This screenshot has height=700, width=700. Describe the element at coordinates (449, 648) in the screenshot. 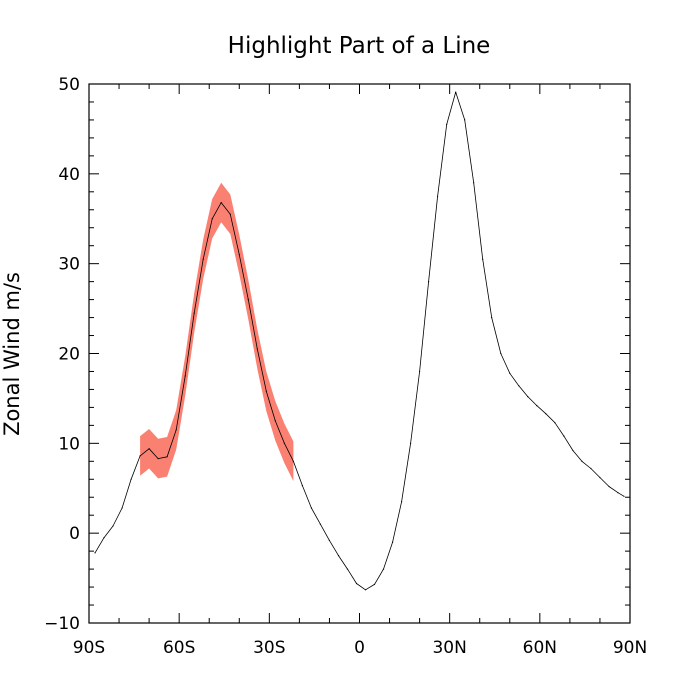

I see `x-tick-label: 30N` at that location.